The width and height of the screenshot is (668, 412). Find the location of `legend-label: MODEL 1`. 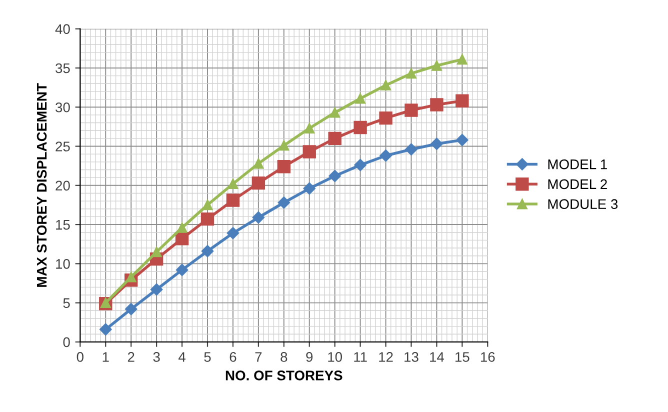

legend-label: MODEL 1 is located at coordinates (577, 164).